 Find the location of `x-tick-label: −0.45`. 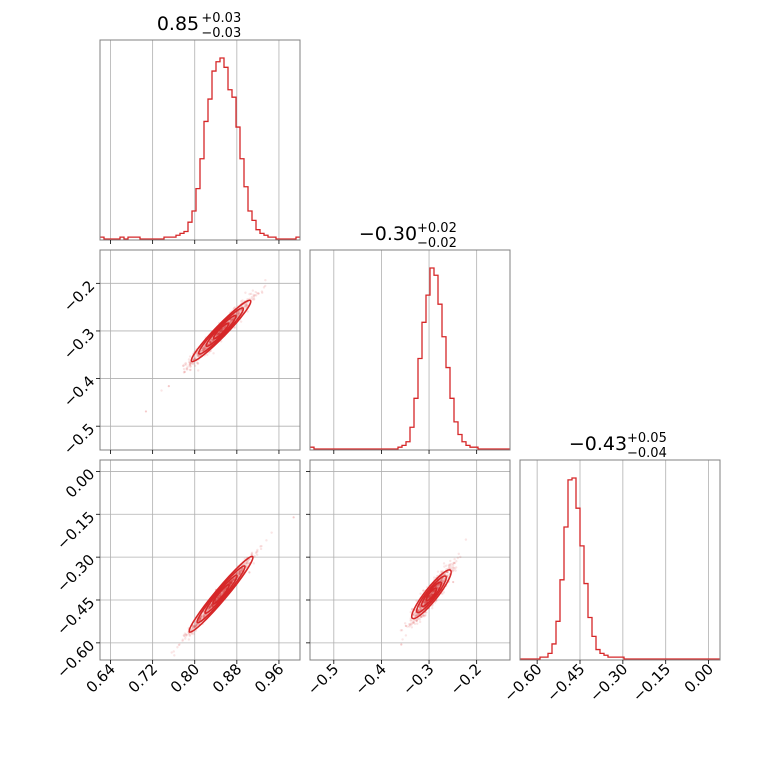

x-tick-label: −0.45 is located at coordinates (565, 682).